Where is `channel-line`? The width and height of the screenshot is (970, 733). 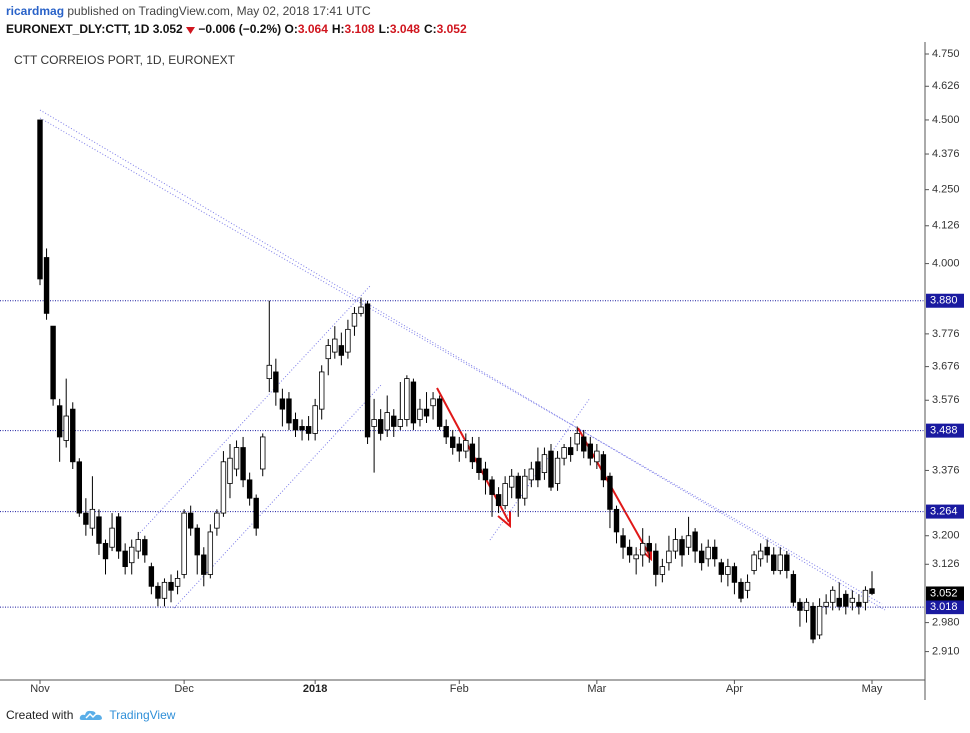 channel-line is located at coordinates (540, 469).